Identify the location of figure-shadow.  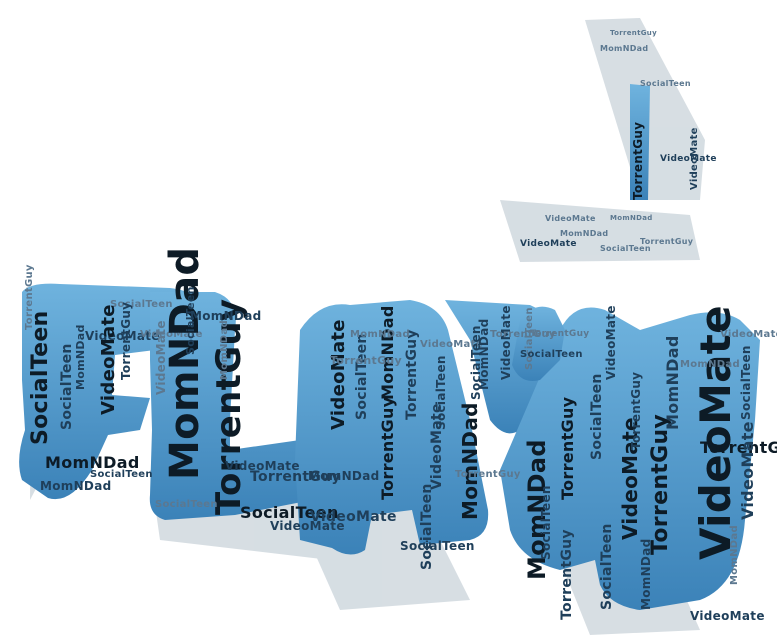
(600, 231).